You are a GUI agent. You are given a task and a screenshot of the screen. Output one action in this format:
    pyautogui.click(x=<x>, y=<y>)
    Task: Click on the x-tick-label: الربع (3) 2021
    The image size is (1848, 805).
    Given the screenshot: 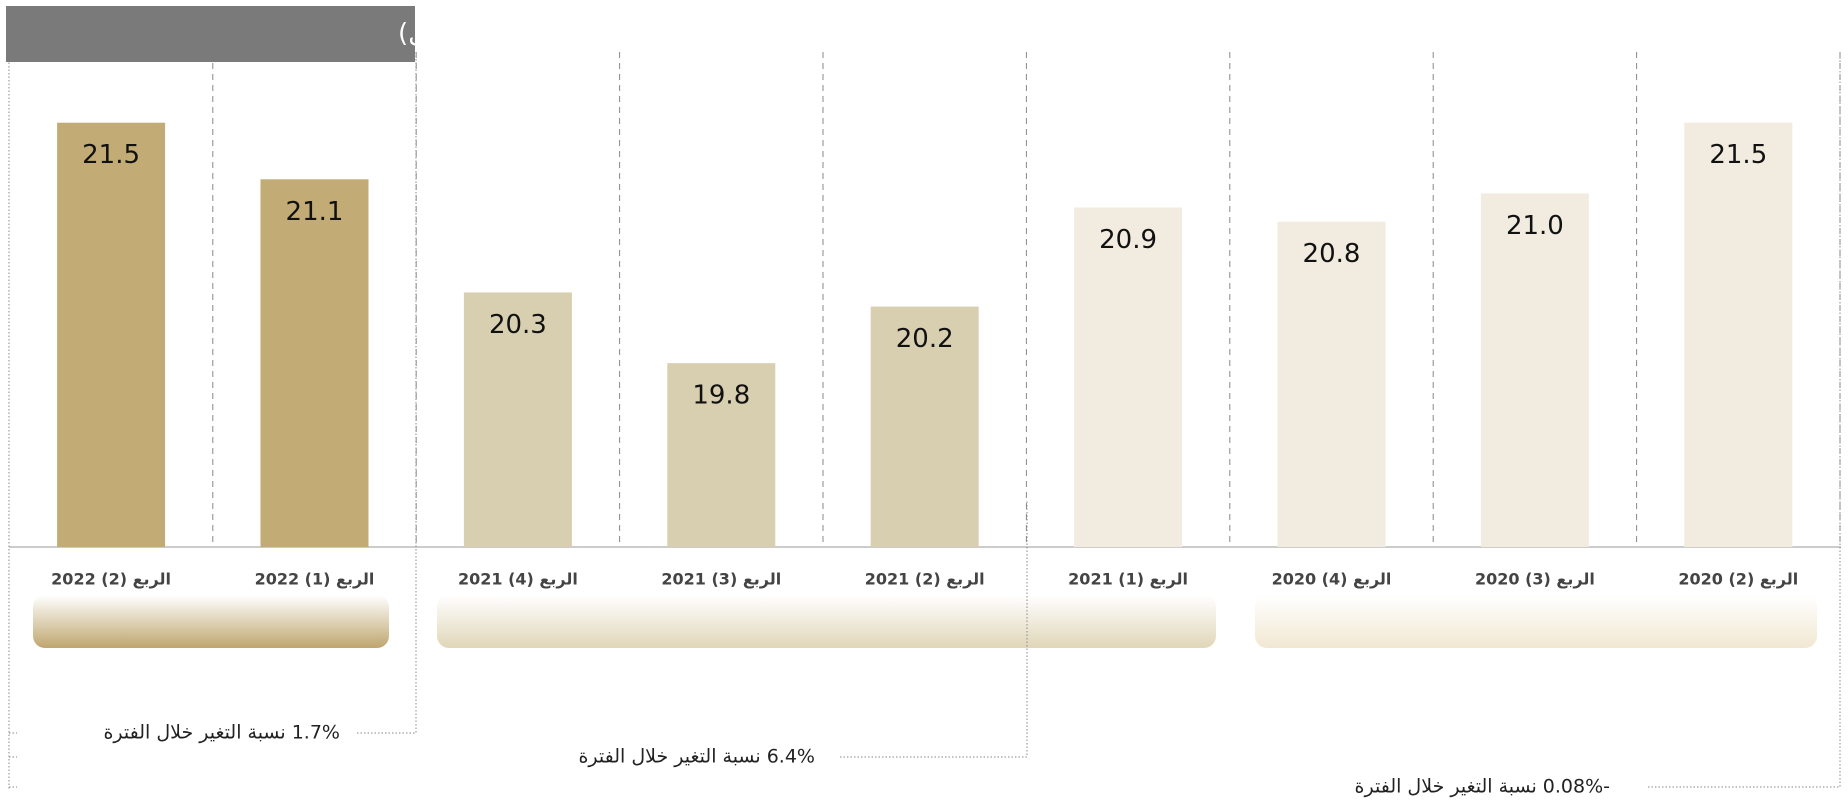 What is the action you would take?
    pyautogui.click(x=721, y=579)
    